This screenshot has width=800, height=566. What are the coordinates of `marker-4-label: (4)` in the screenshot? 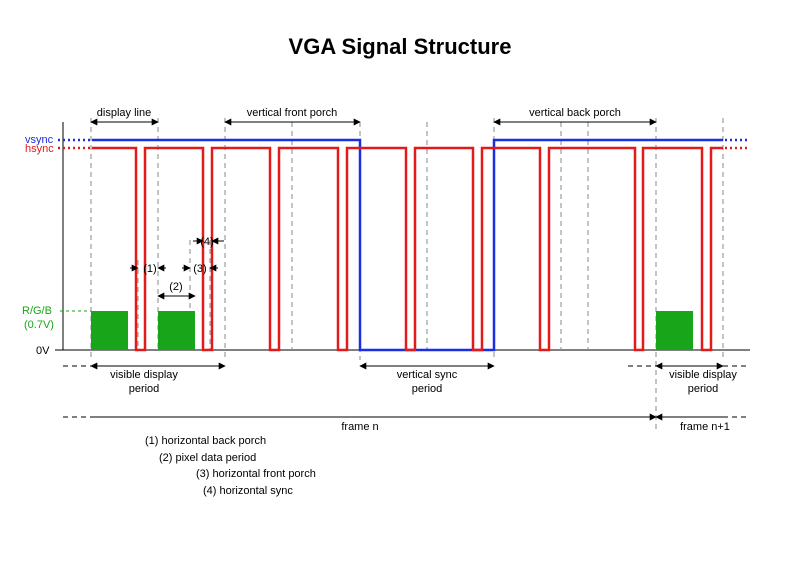 It's located at (206, 242).